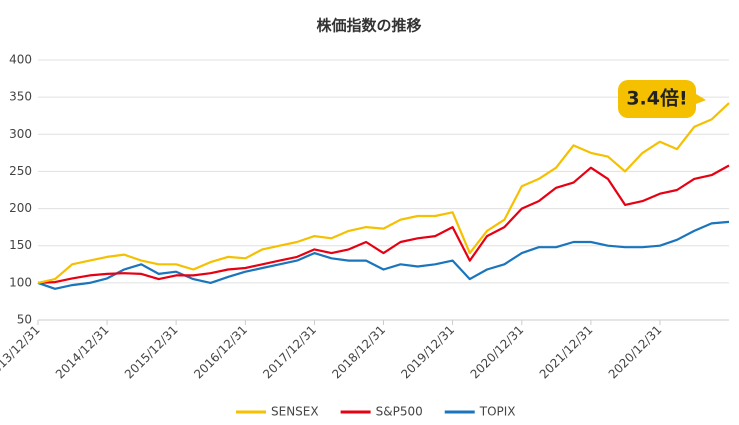 The image size is (739, 425). Describe the element at coordinates (368, 26) in the screenshot. I see `chart-title: 株価指数の推移` at that location.